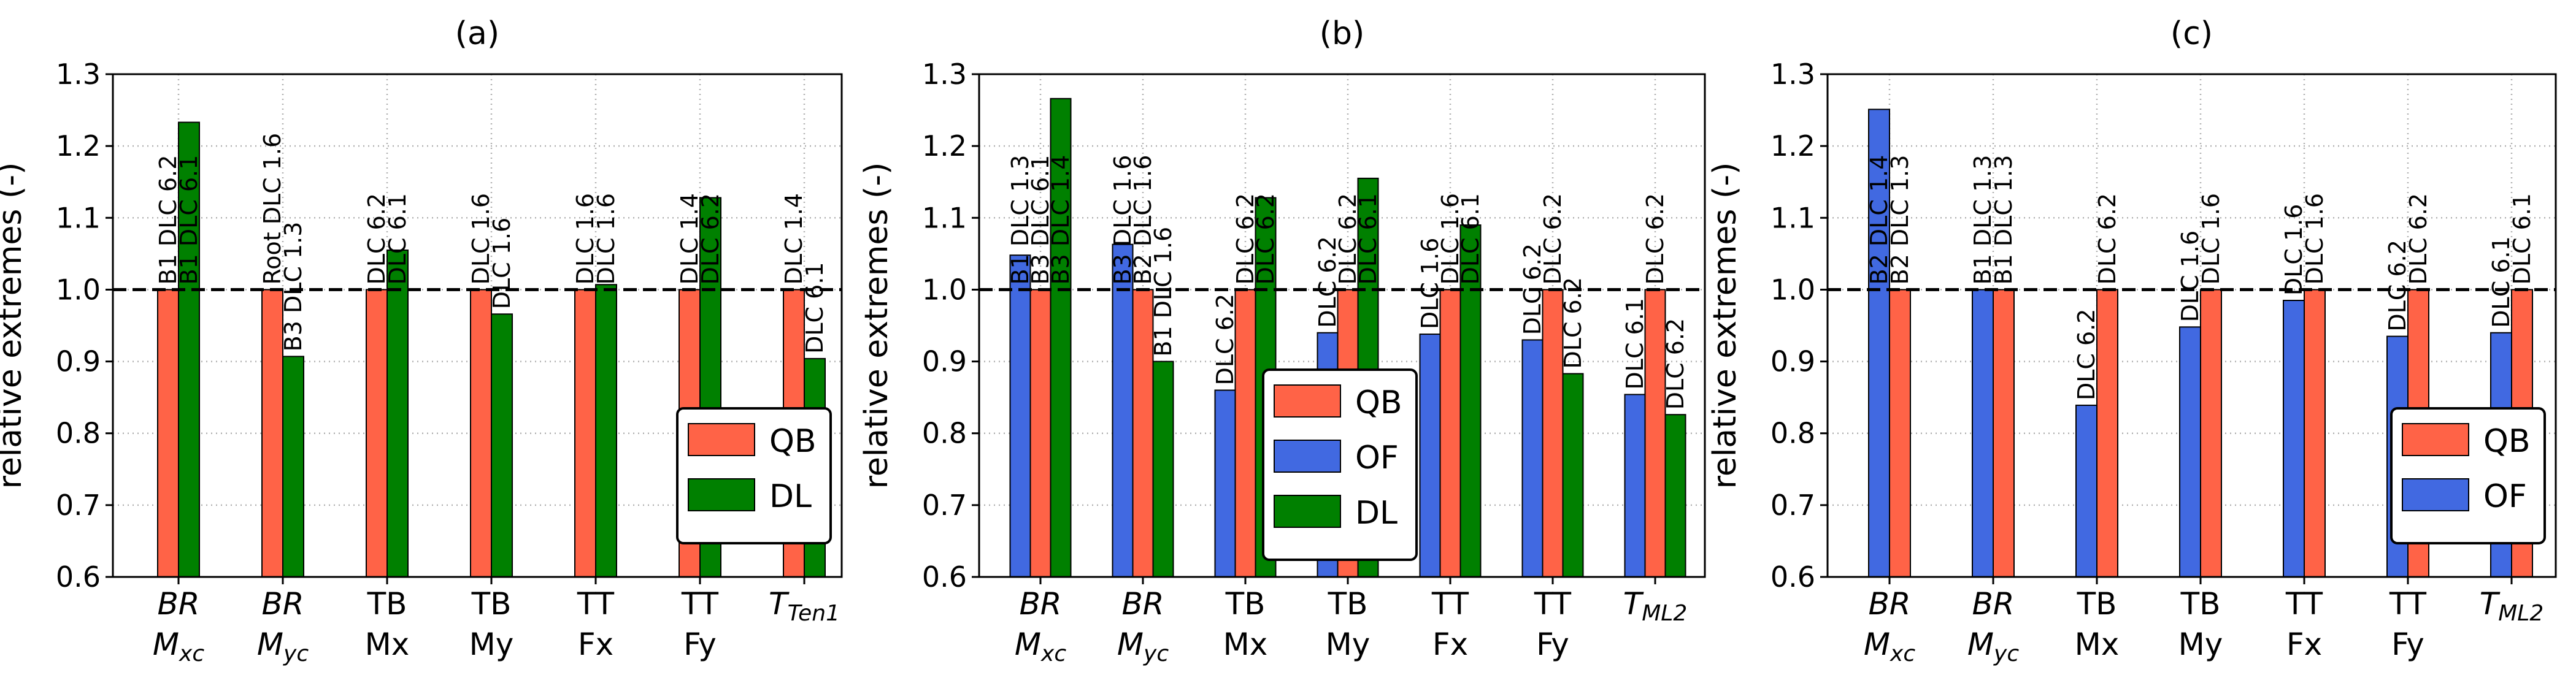 This screenshot has width=2576, height=683. Describe the element at coordinates (2505, 497) in the screenshot. I see `legend-label-of: OF` at that location.